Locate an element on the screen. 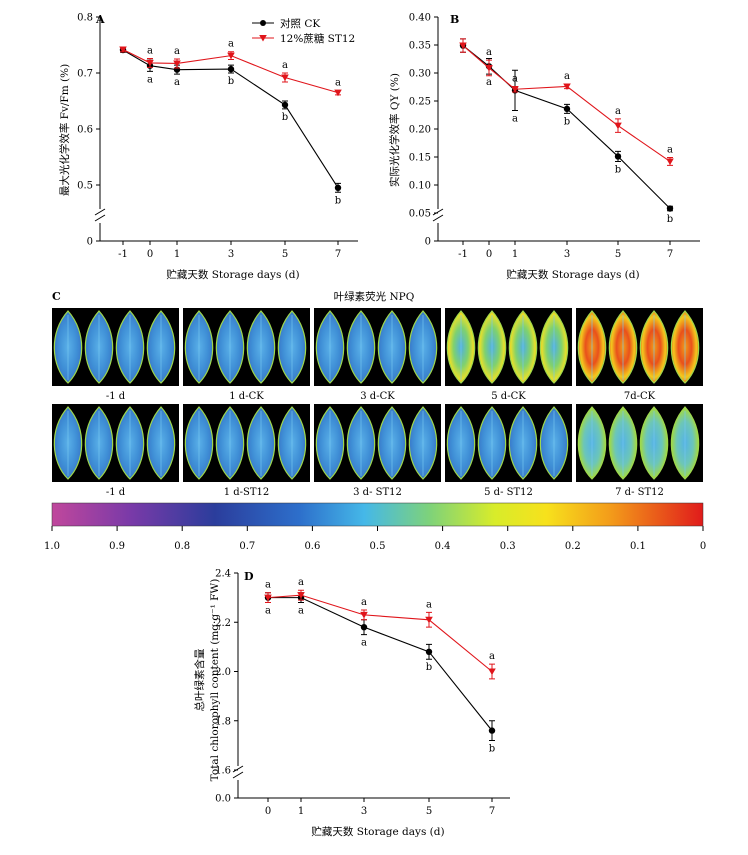  y-tick-label: 0.6 is located at coordinates (85, 130).